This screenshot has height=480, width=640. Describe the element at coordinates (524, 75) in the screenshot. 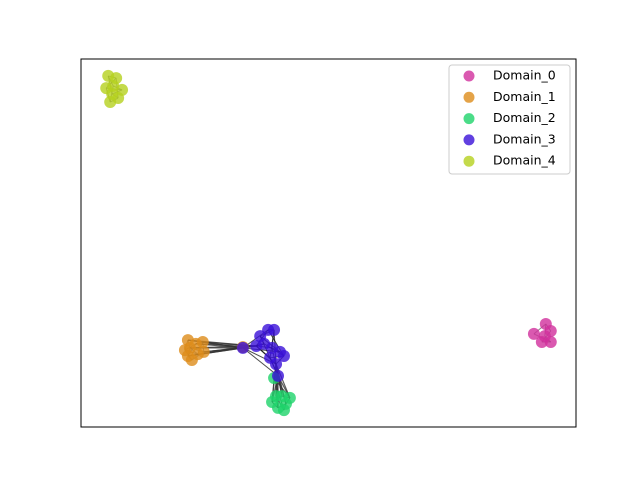

I see `legend-label: Domain_0` at that location.